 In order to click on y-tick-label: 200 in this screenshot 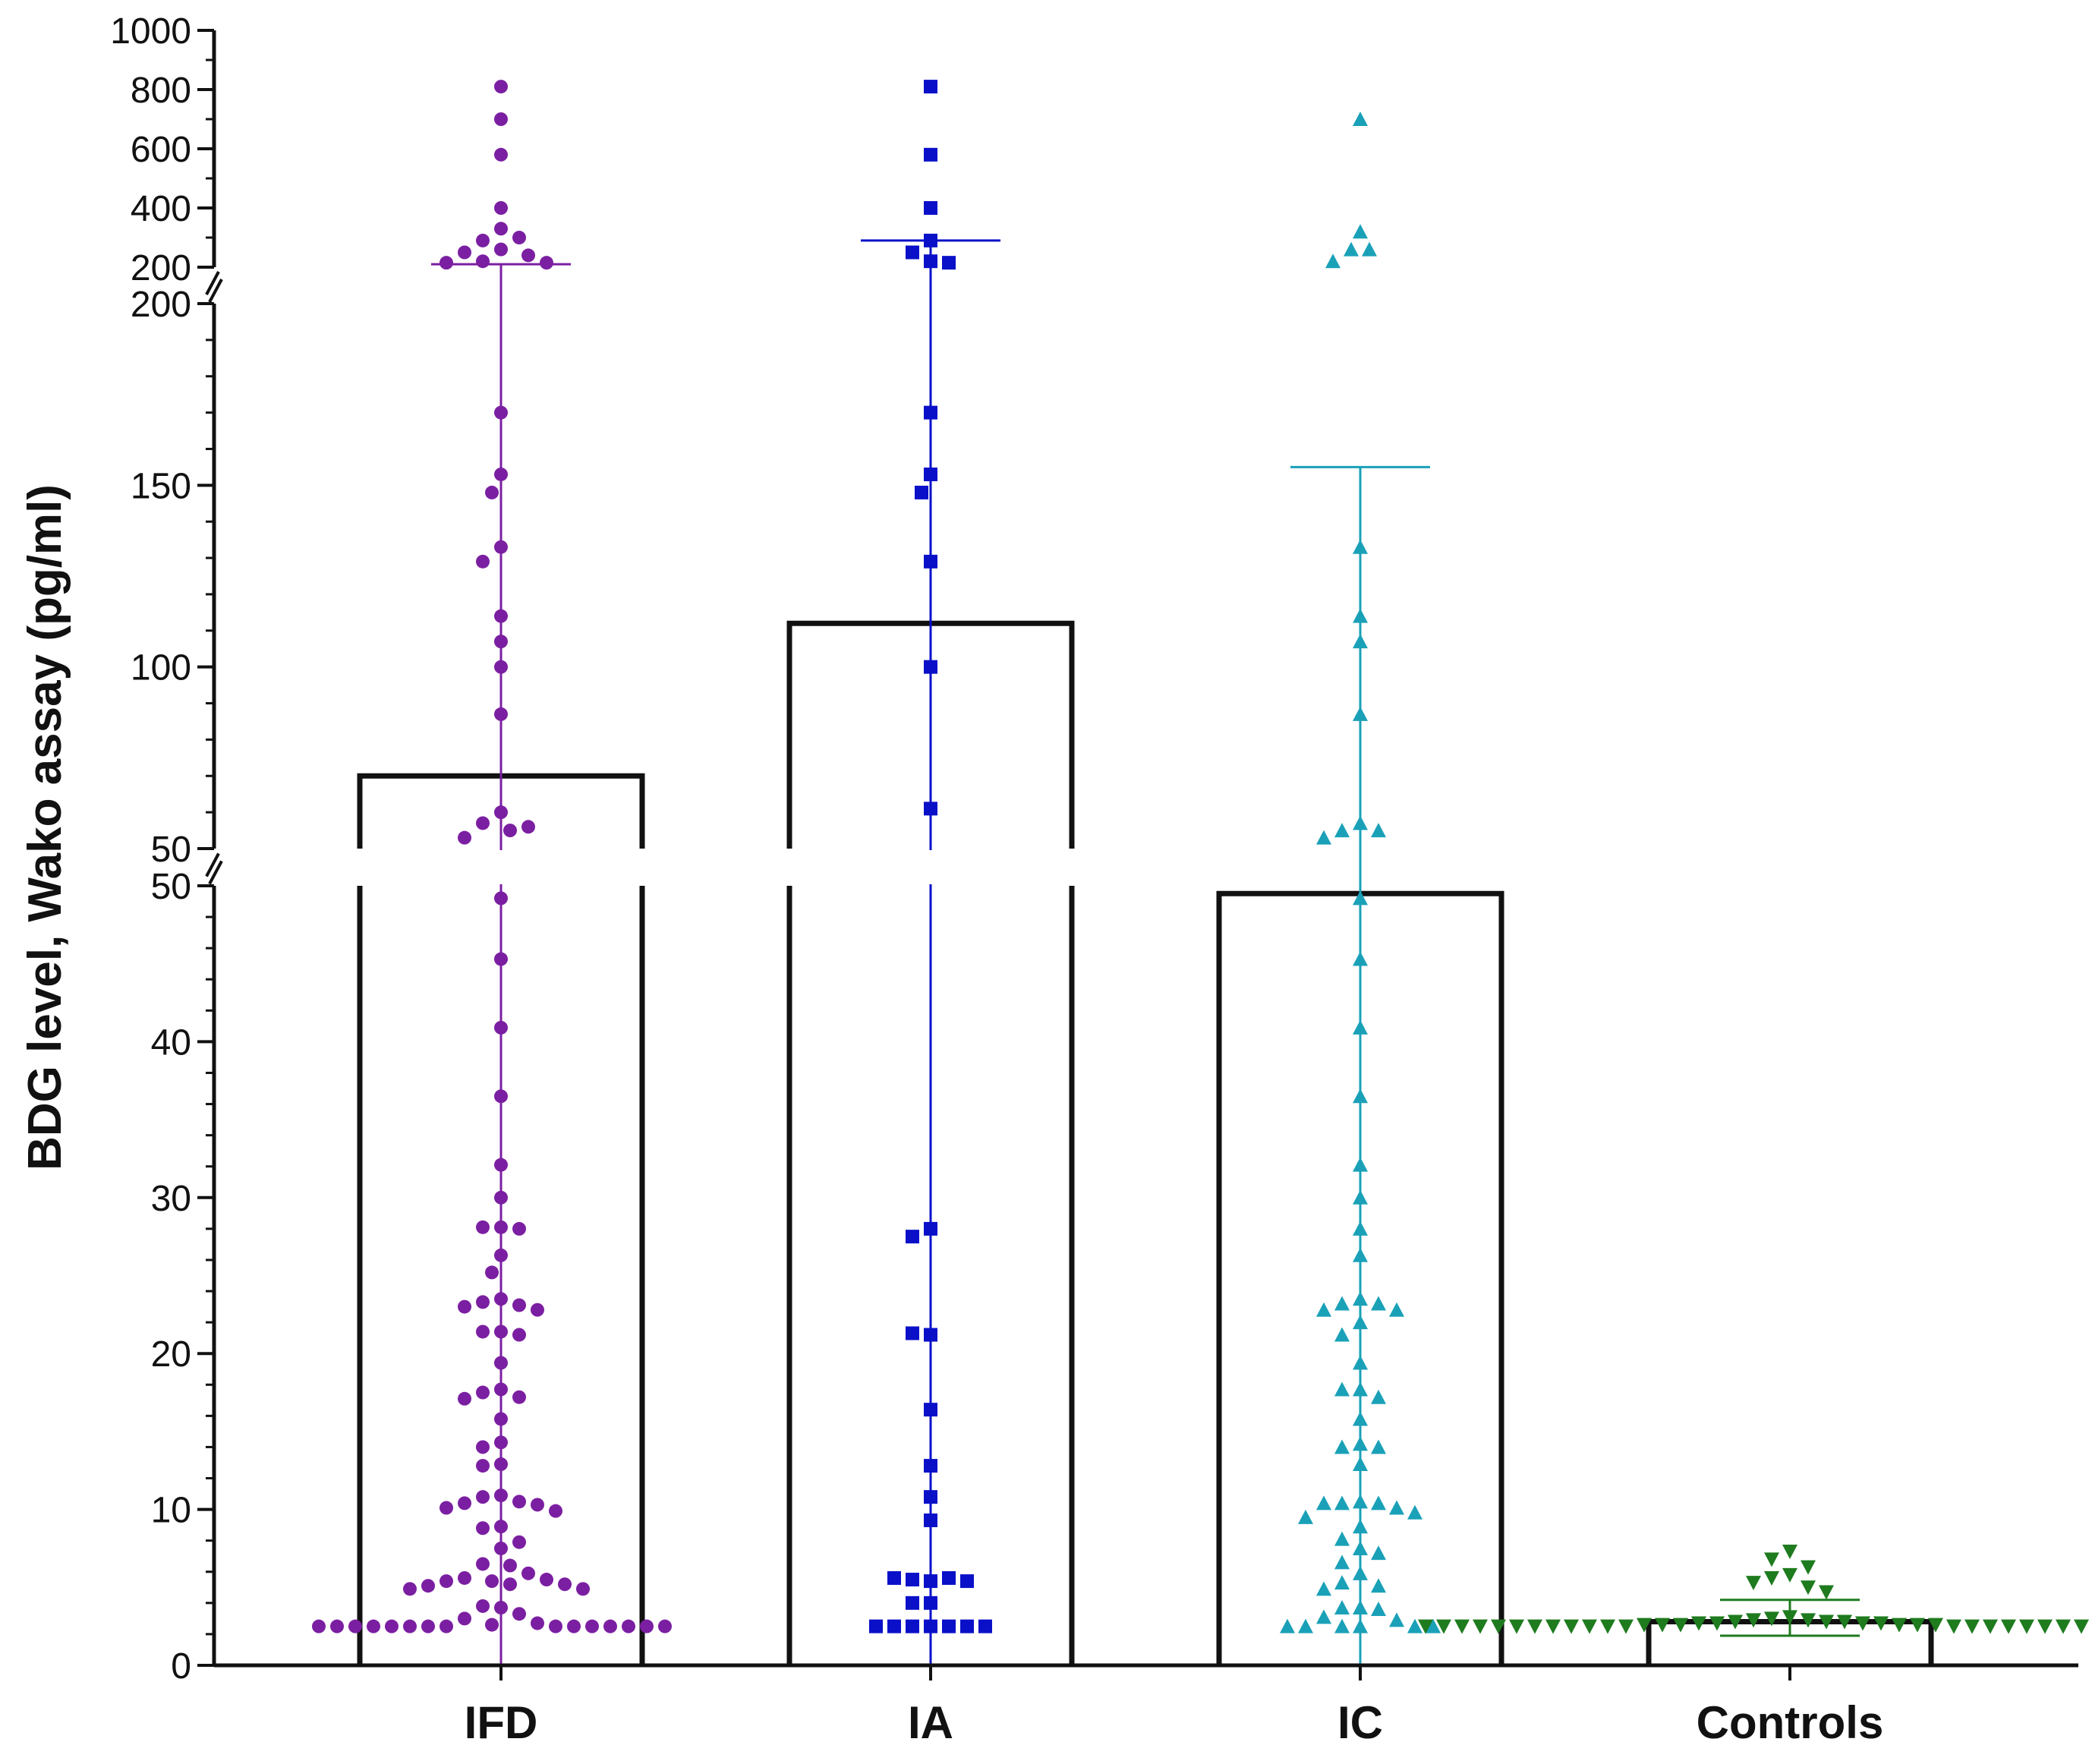, I will do `click(161, 305)`.